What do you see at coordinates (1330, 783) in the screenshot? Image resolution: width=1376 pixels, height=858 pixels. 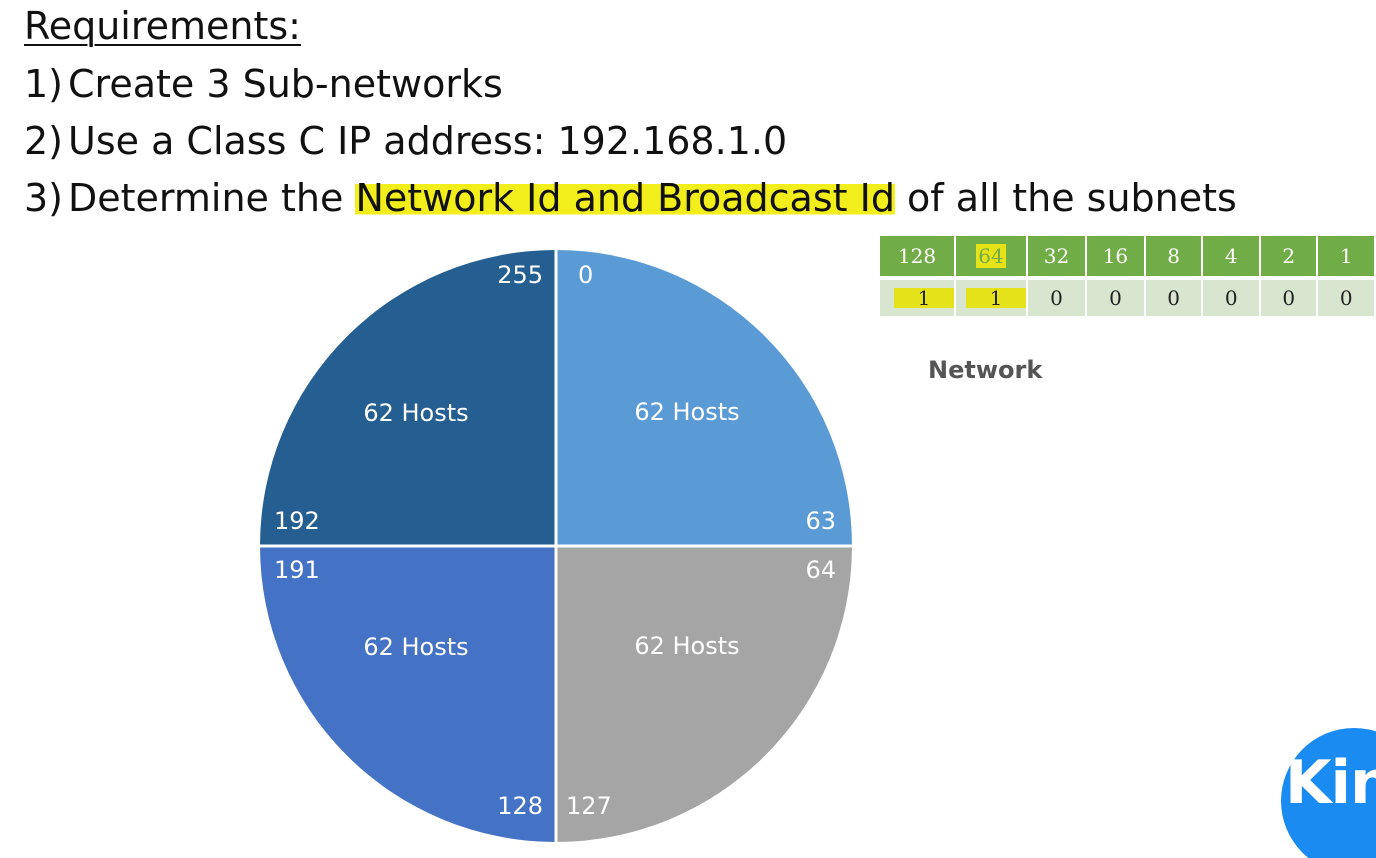 I see `brand-logo-text: King` at bounding box center [1330, 783].